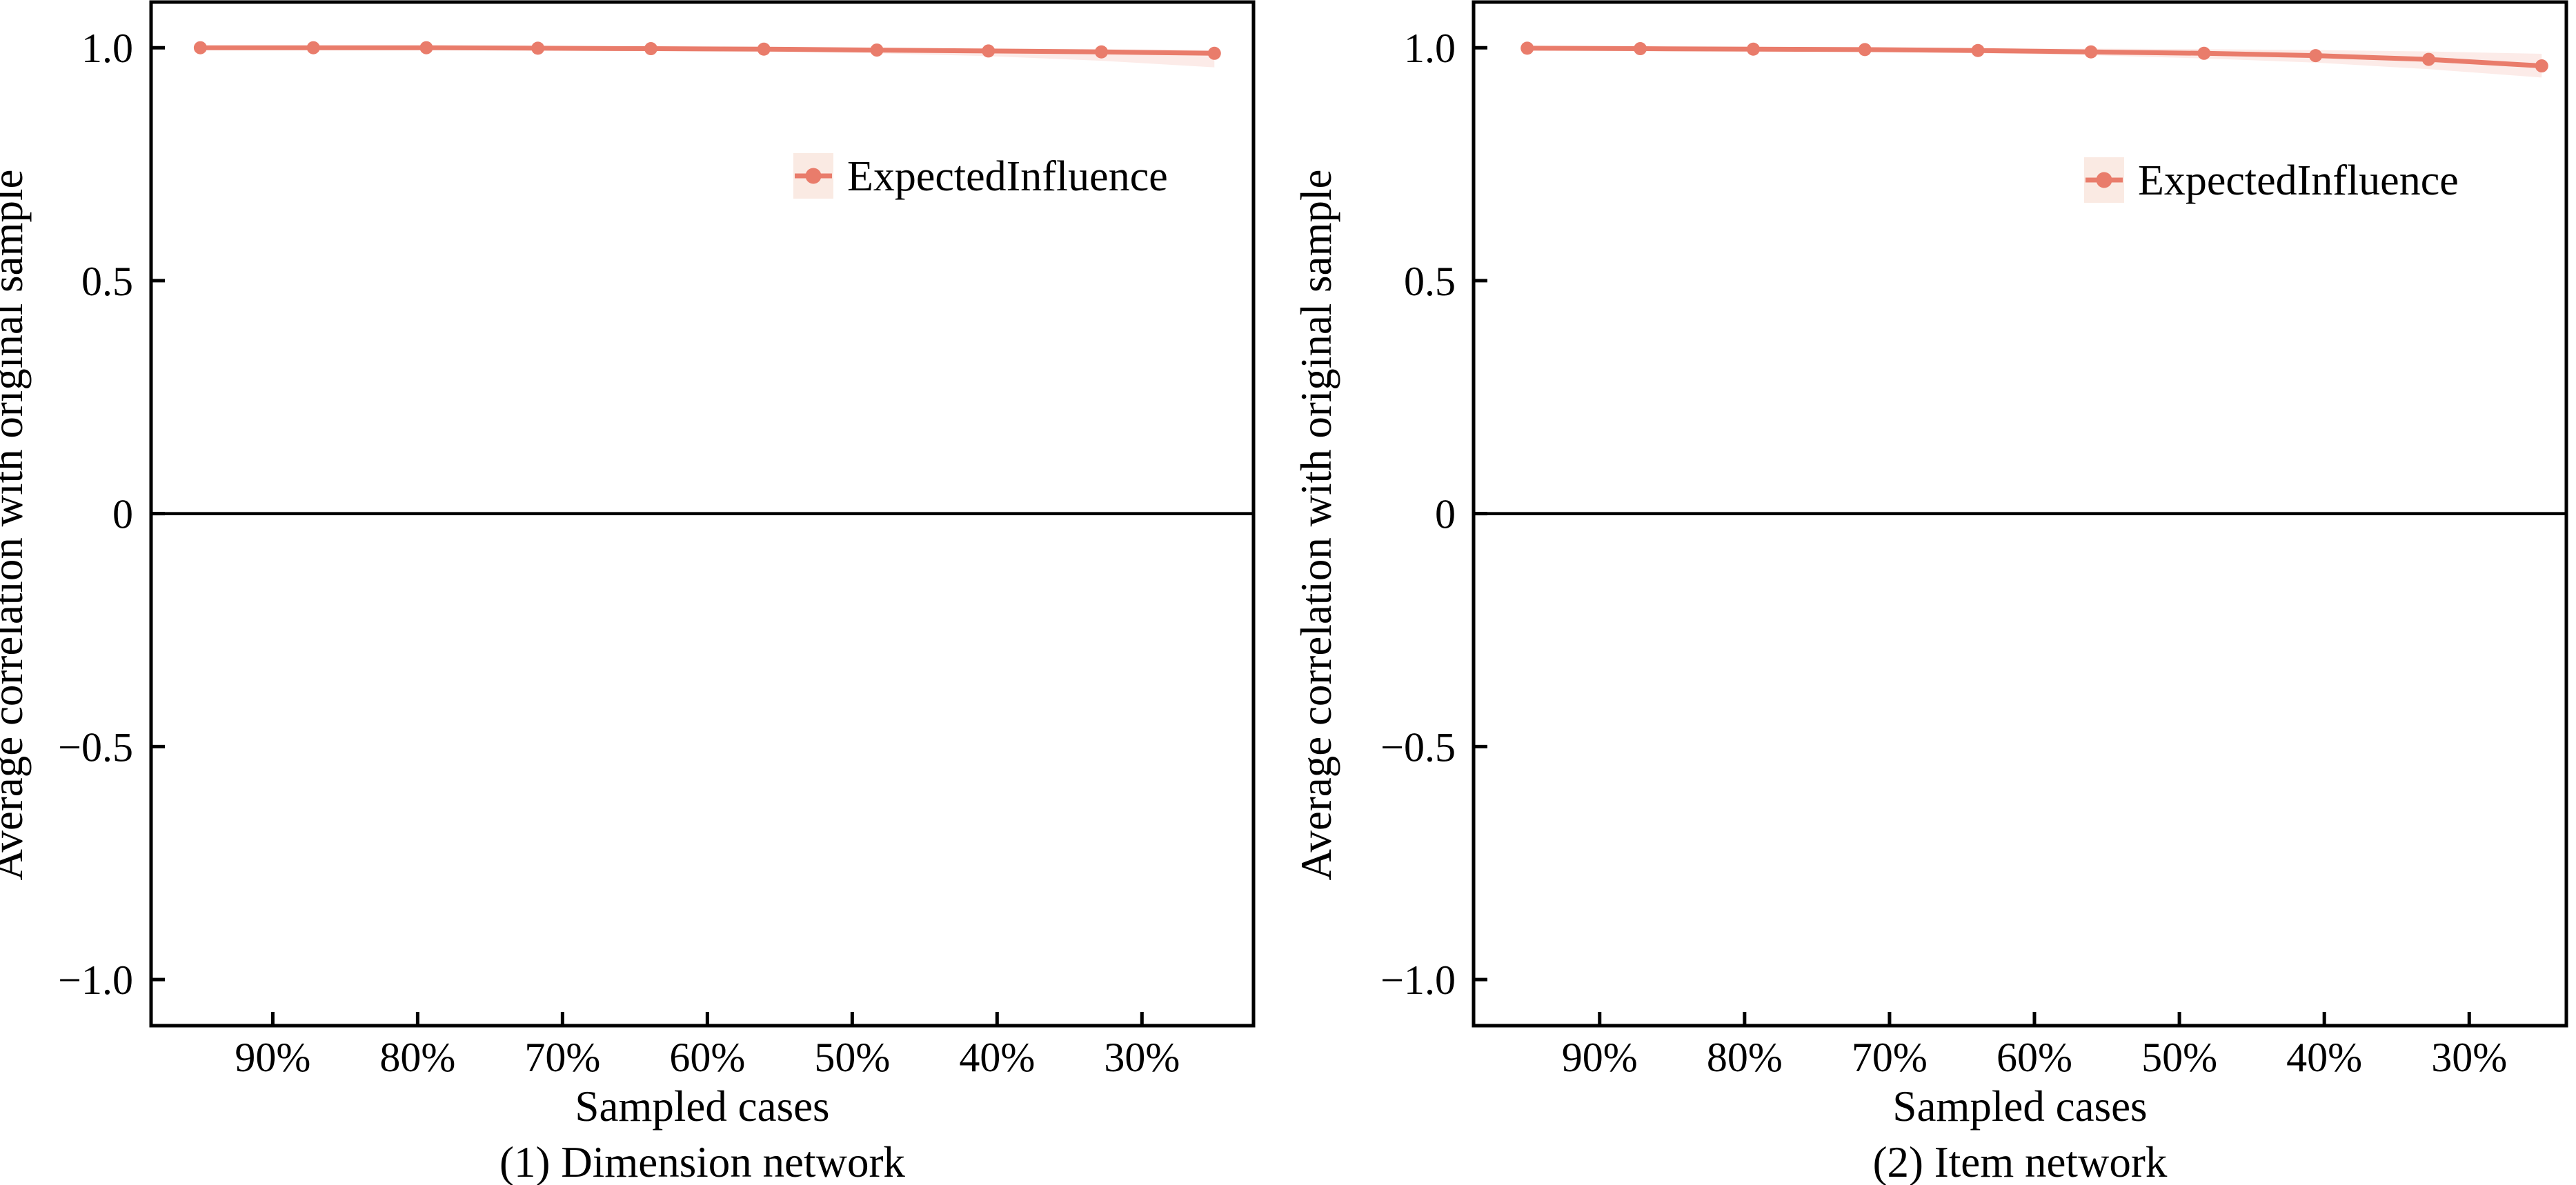 The width and height of the screenshot is (2576, 1185). What do you see at coordinates (2020, 1161) in the screenshot?
I see `chart-caption: (2) Item network` at bounding box center [2020, 1161].